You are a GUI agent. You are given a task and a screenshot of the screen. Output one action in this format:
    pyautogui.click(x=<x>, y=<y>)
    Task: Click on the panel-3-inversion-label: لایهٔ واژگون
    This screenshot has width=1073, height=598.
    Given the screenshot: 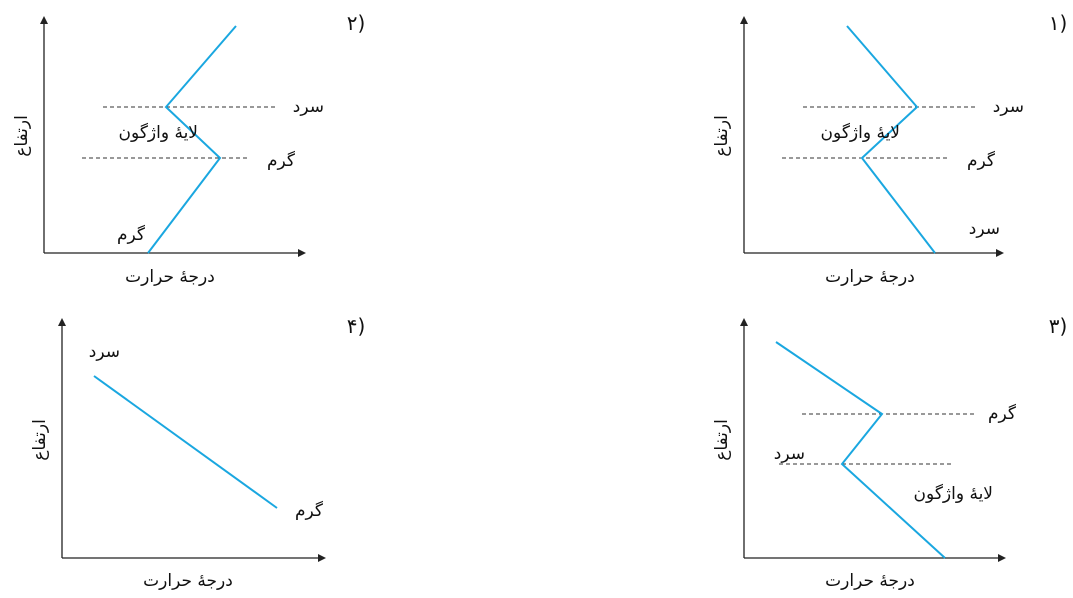 What is the action you would take?
    pyautogui.click(x=953, y=493)
    